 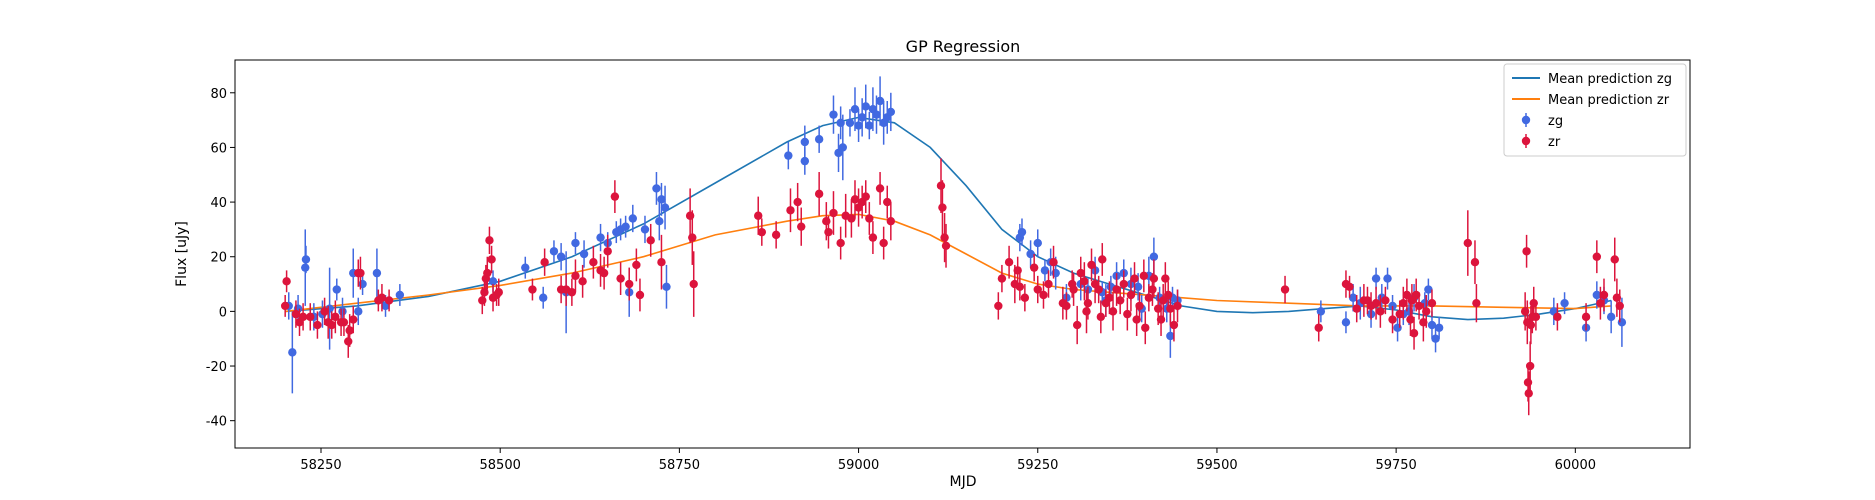 What do you see at coordinates (223, 312) in the screenshot?
I see `y-tick-label: 0` at bounding box center [223, 312].